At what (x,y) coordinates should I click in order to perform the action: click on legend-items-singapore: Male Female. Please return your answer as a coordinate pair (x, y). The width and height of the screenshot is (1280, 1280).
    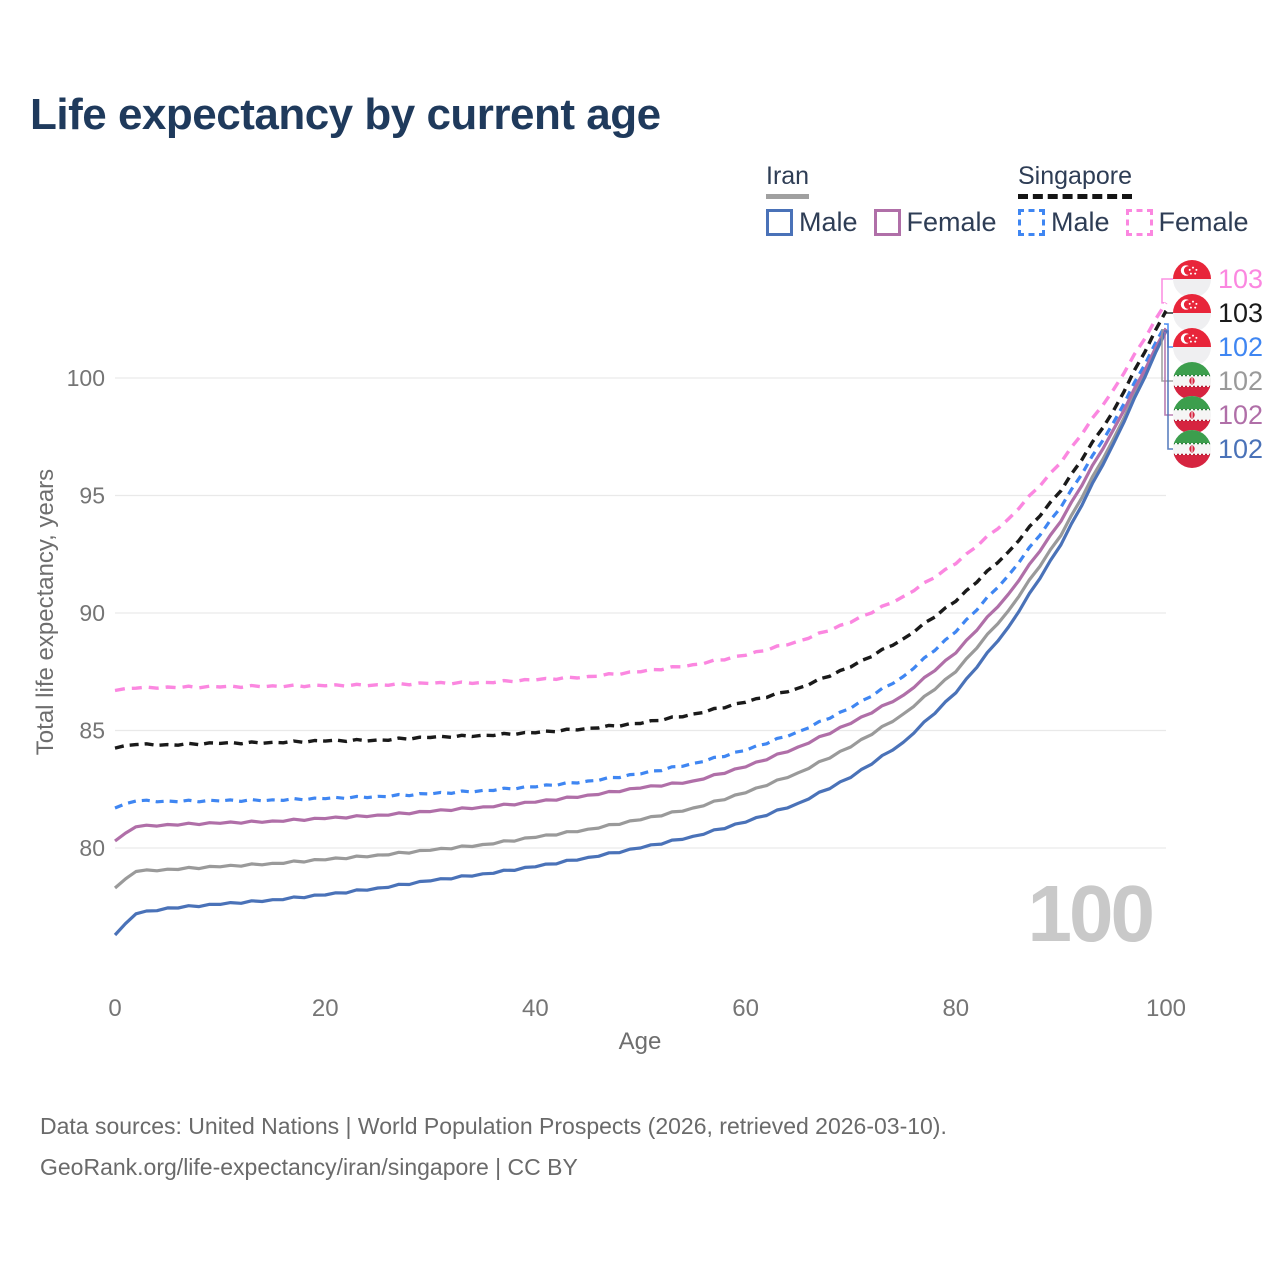
    Looking at the image, I should click on (1133, 222).